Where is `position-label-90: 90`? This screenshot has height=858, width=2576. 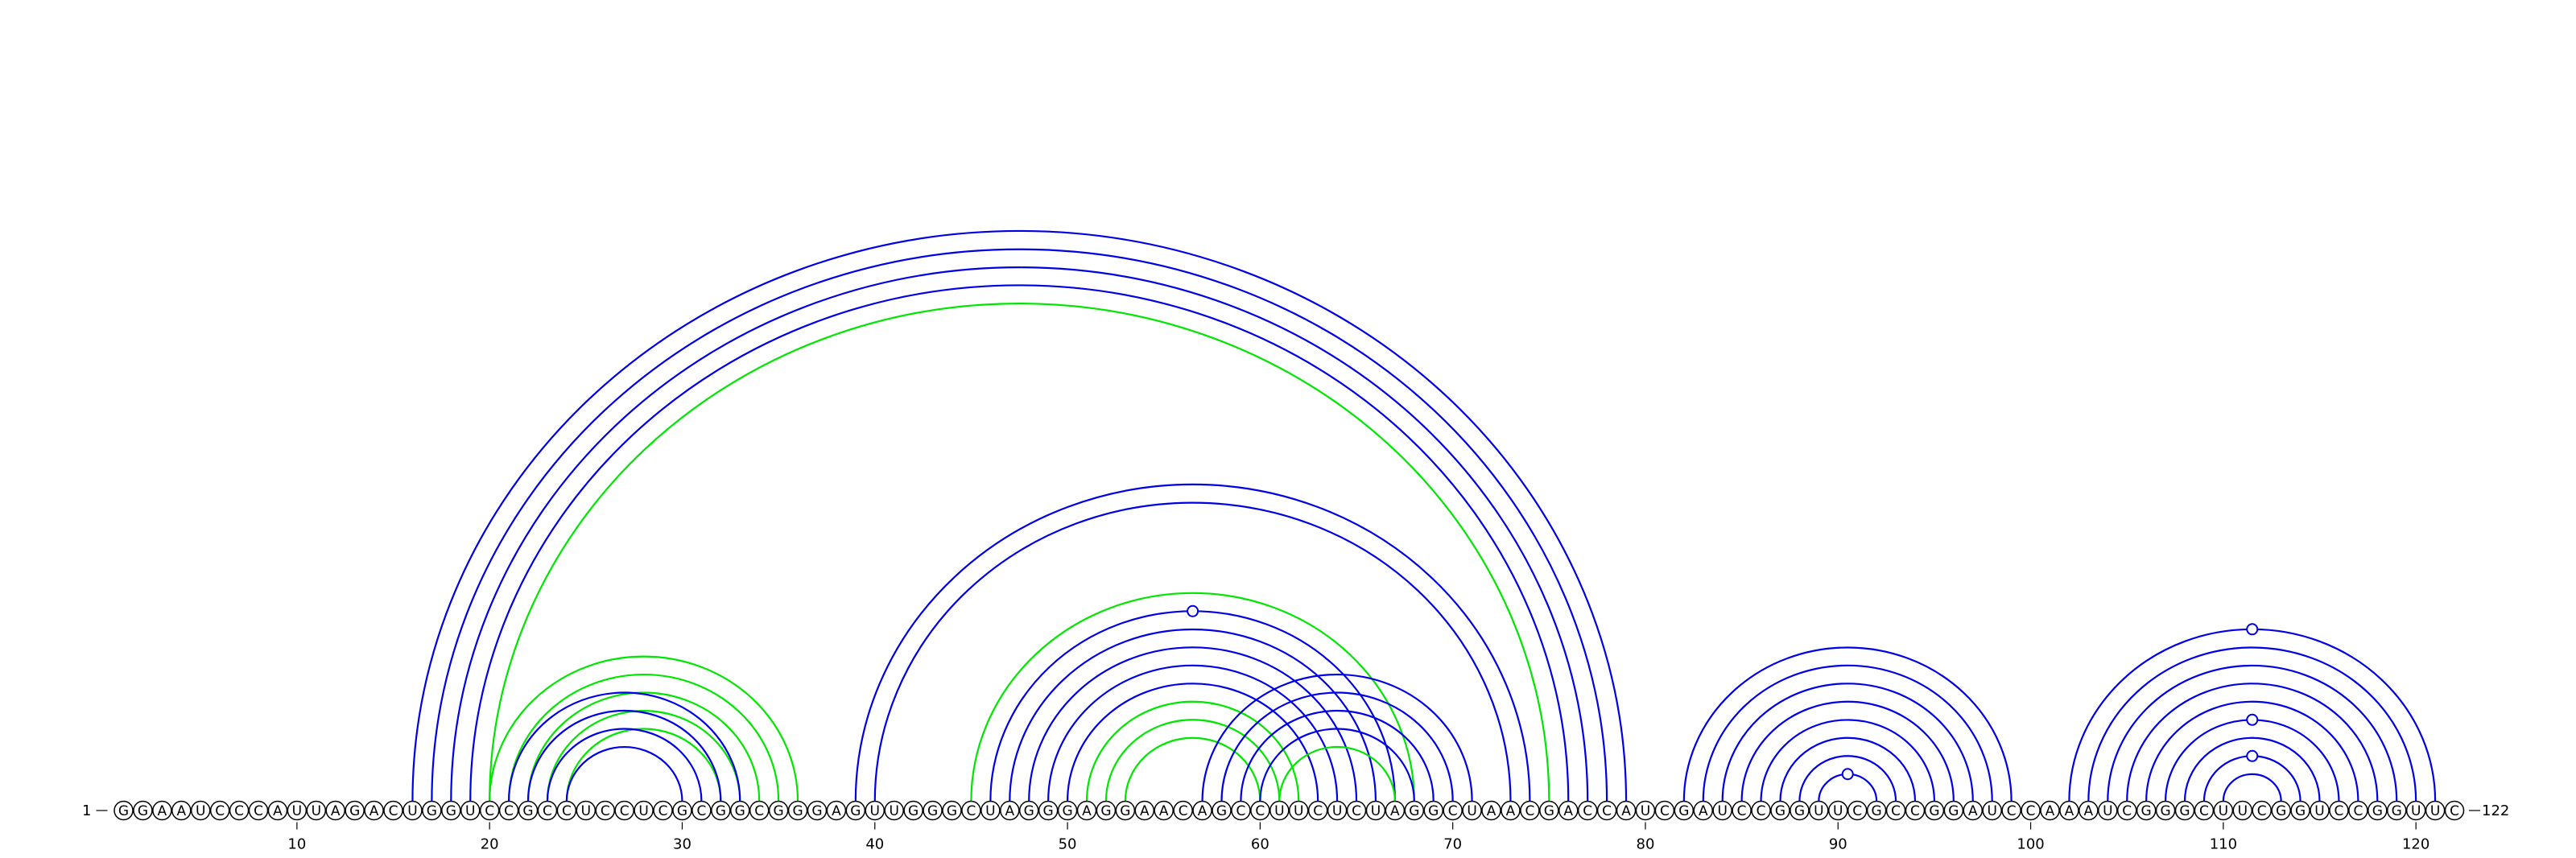
position-label-90: 90 is located at coordinates (1838, 845).